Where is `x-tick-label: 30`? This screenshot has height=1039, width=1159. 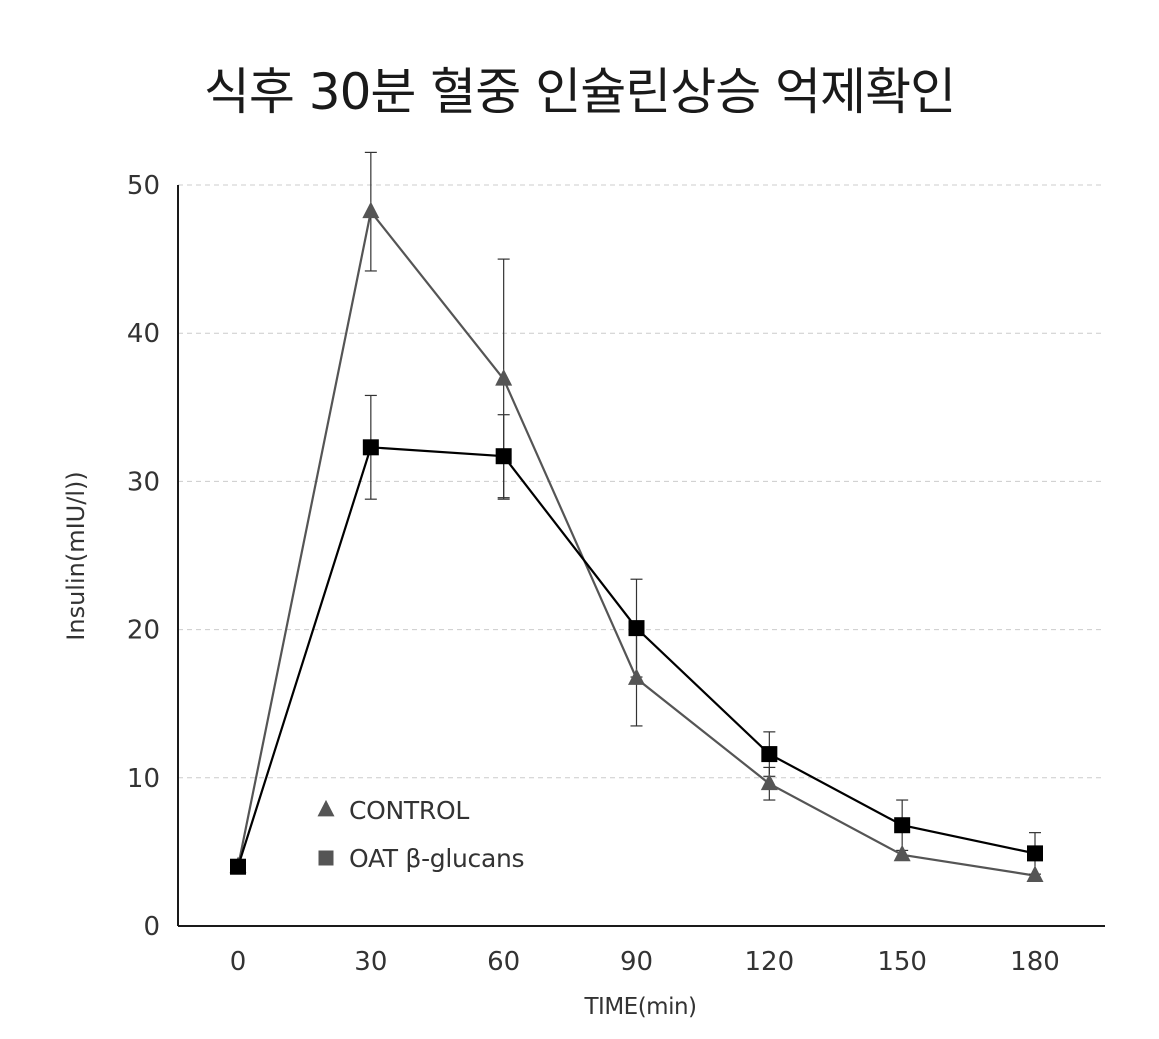
x-tick-label: 30 is located at coordinates (370, 962).